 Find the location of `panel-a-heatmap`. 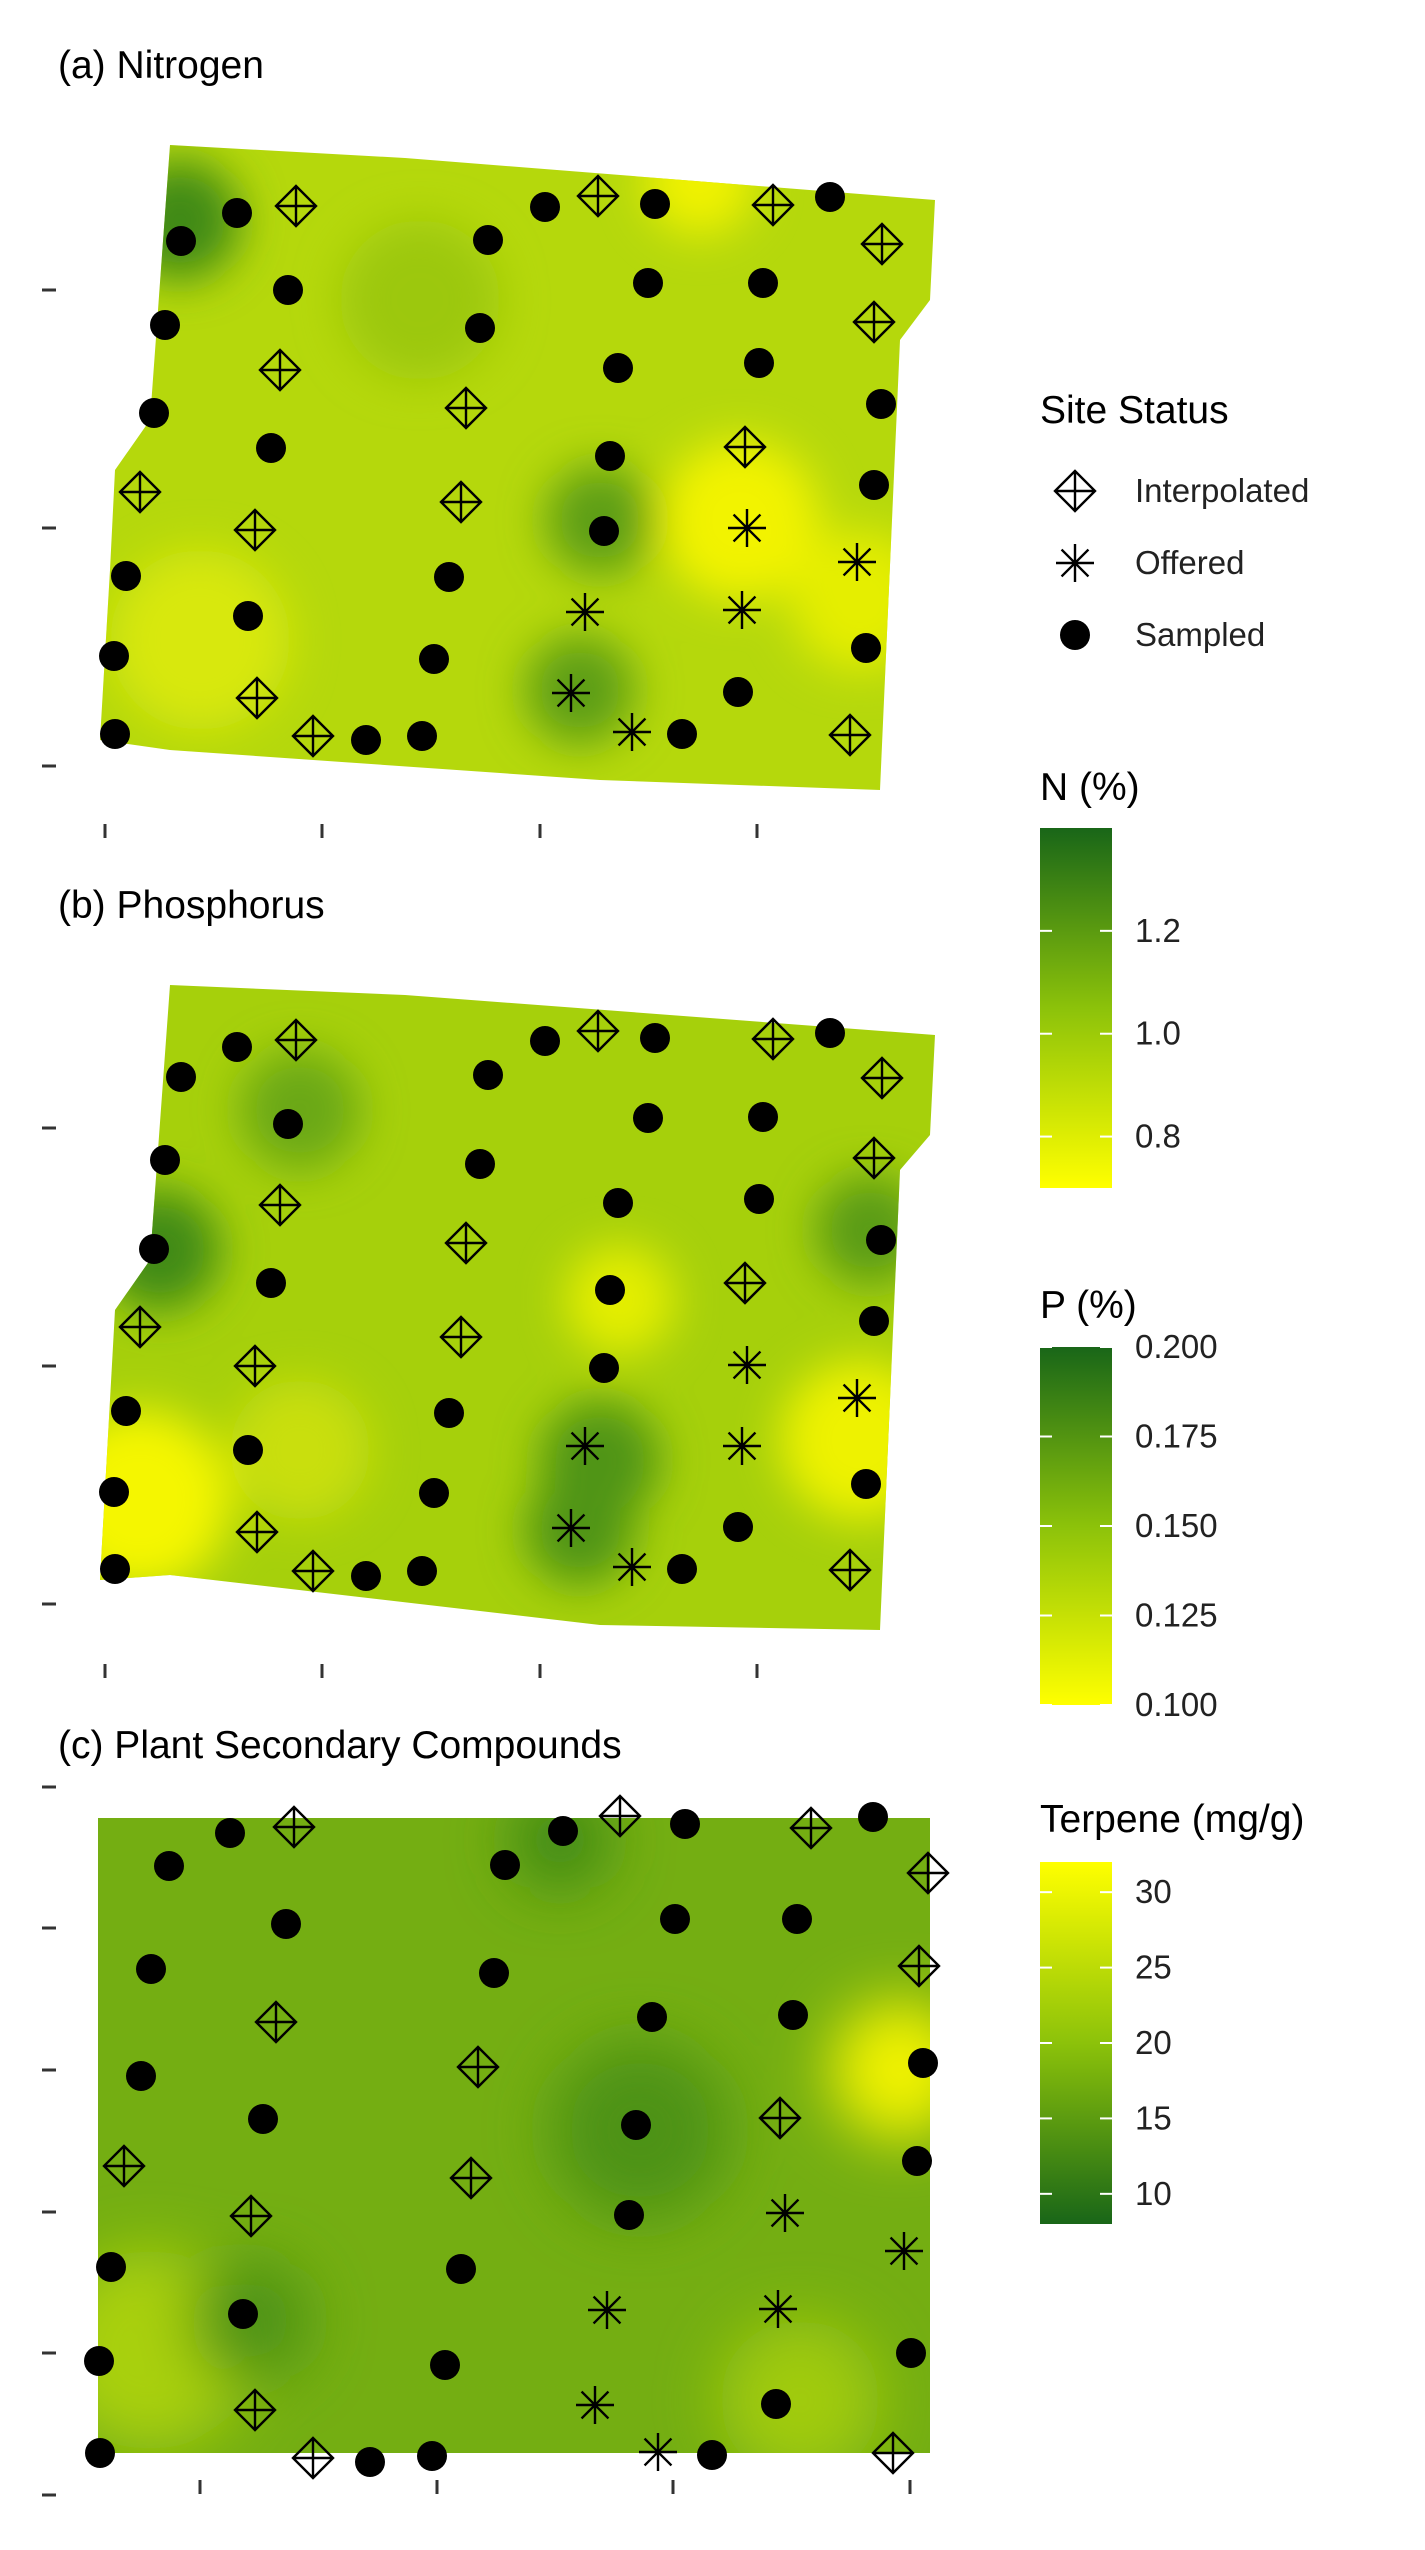

panel-a-heatmap is located at coordinates (517, 467).